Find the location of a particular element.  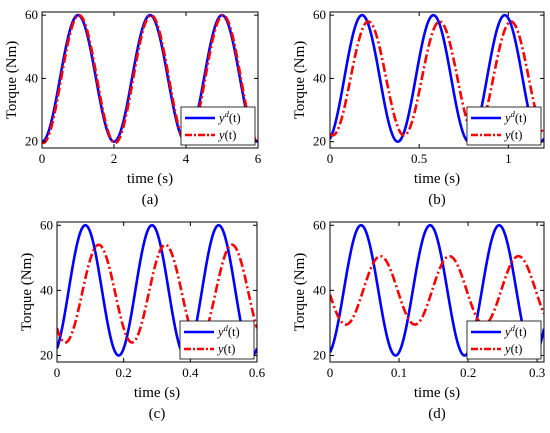

x-tick-label: 0.5 is located at coordinates (419, 158).